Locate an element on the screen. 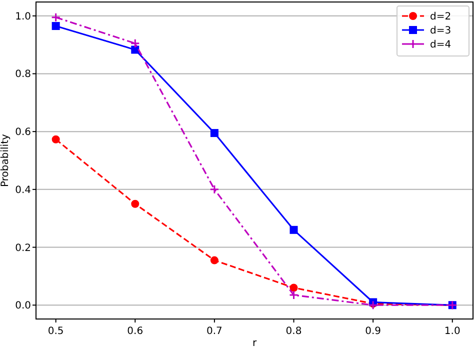 The height and width of the screenshot is (348, 474). x-axis-title: r is located at coordinates (255, 343).